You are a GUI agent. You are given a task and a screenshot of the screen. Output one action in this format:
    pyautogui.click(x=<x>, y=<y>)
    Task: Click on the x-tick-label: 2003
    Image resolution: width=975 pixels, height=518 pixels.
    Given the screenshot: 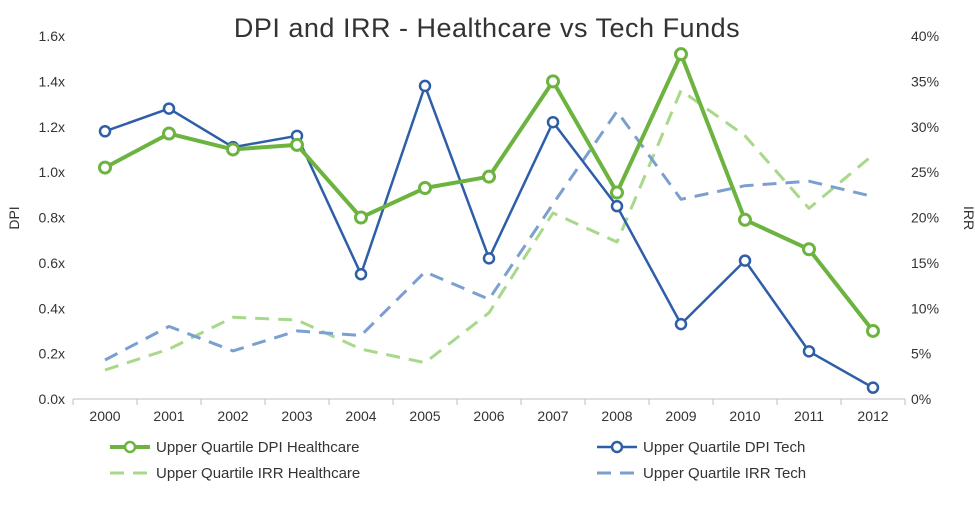 What is the action you would take?
    pyautogui.click(x=296, y=416)
    